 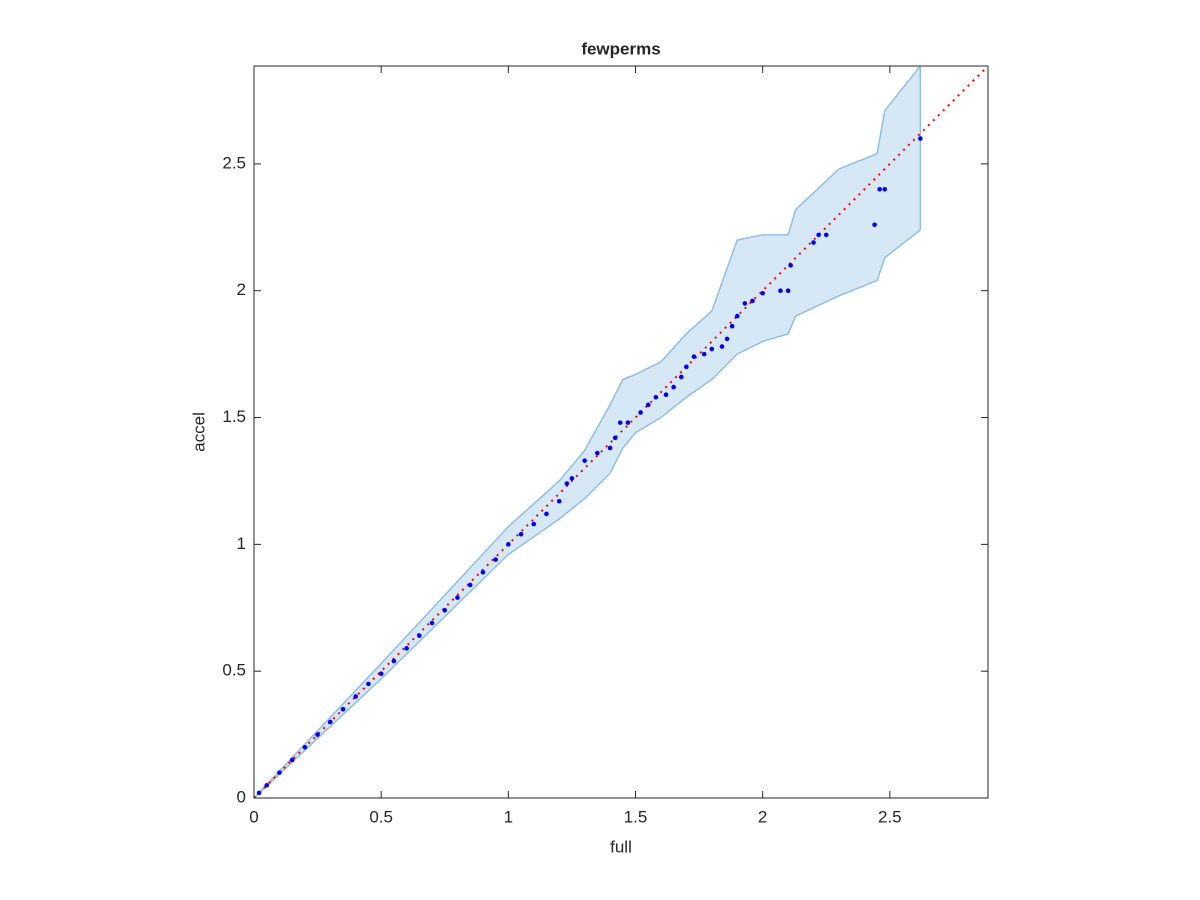 I want to click on y-tick-label: 1.5, so click(x=234, y=416).